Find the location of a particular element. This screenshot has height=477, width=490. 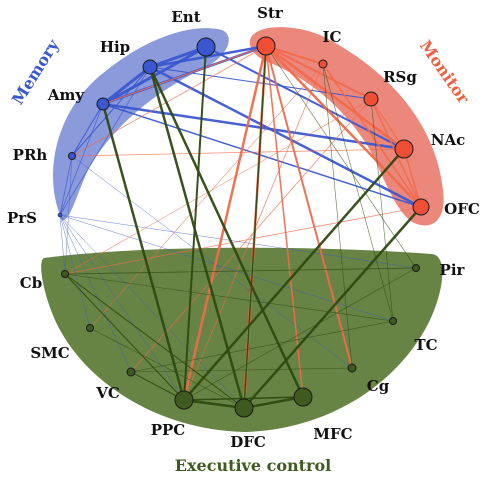

edge-ic-tc is located at coordinates (358, 192).